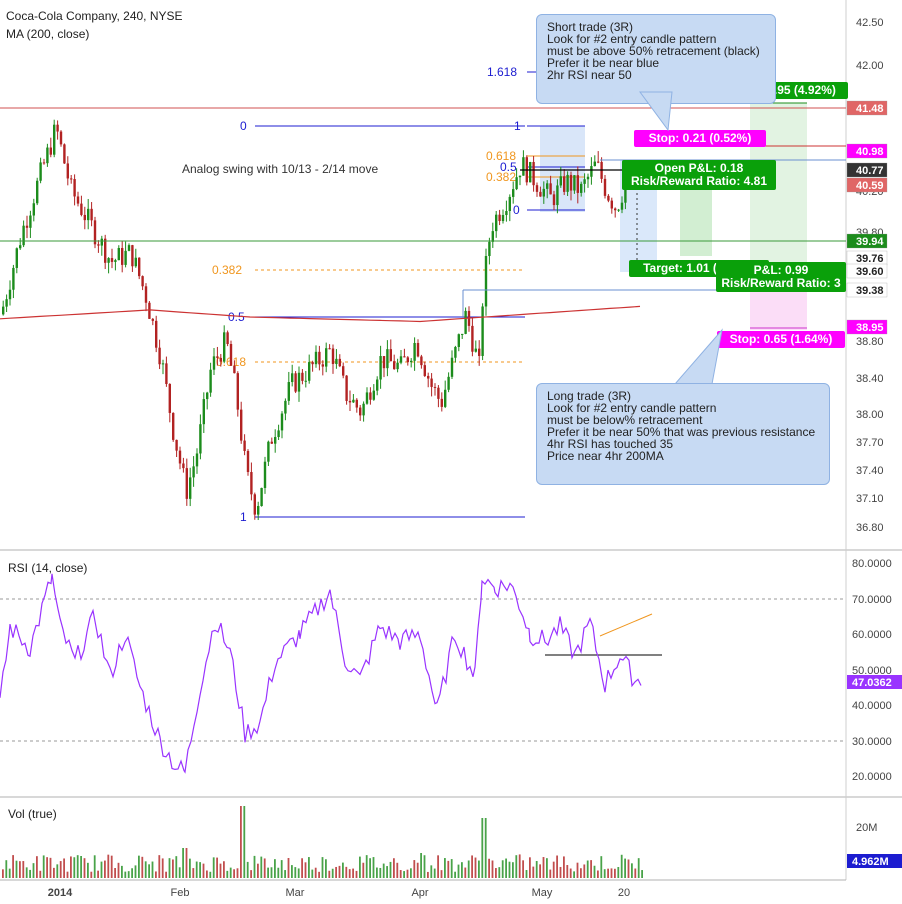  What do you see at coordinates (699, 168) in the screenshot?
I see `open-pl-tag: Open P&L: 0.18` at bounding box center [699, 168].